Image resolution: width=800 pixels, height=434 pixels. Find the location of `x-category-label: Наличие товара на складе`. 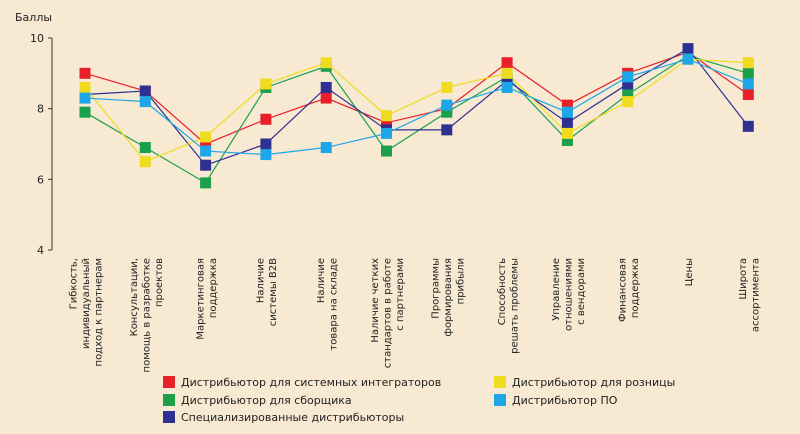

x-category-label: Наличие товара на складе is located at coordinates (328, 304).